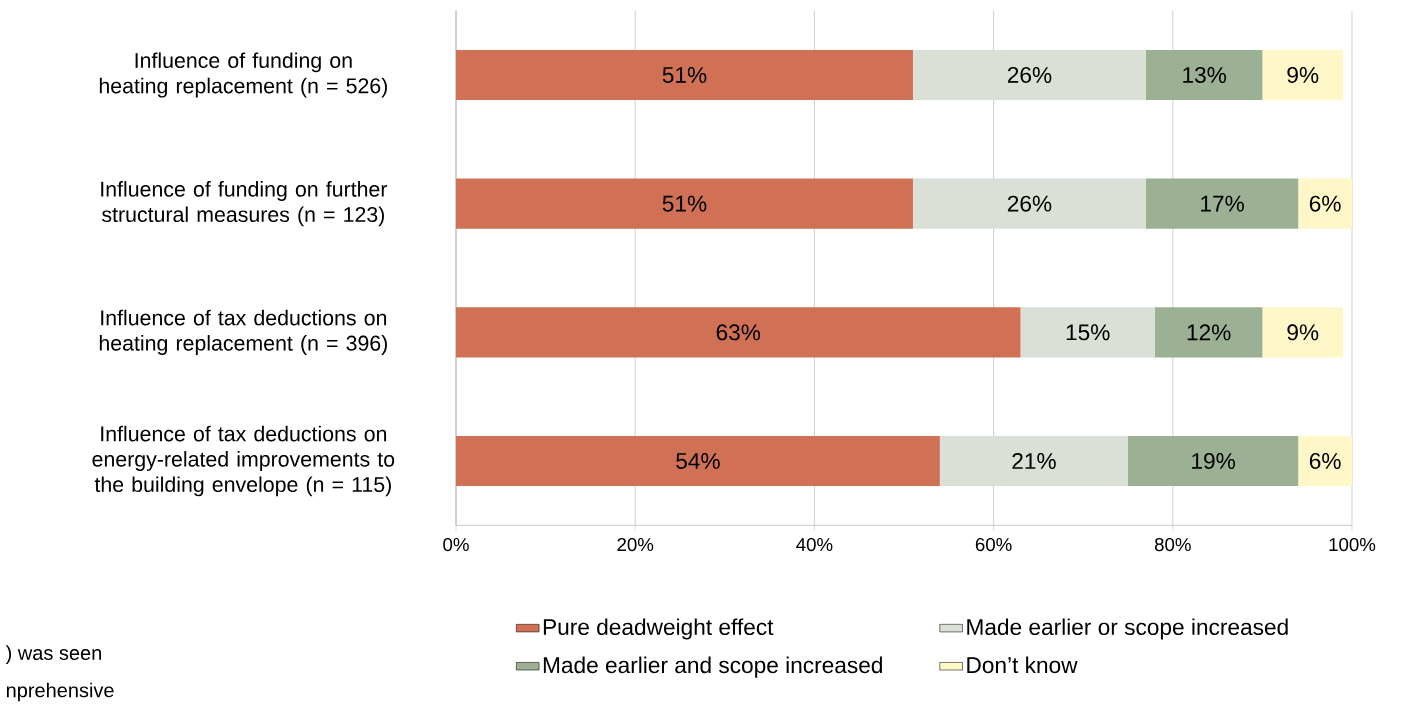 The height and width of the screenshot is (724, 1414). I want to click on x-tick-label: 20%, so click(635, 544).